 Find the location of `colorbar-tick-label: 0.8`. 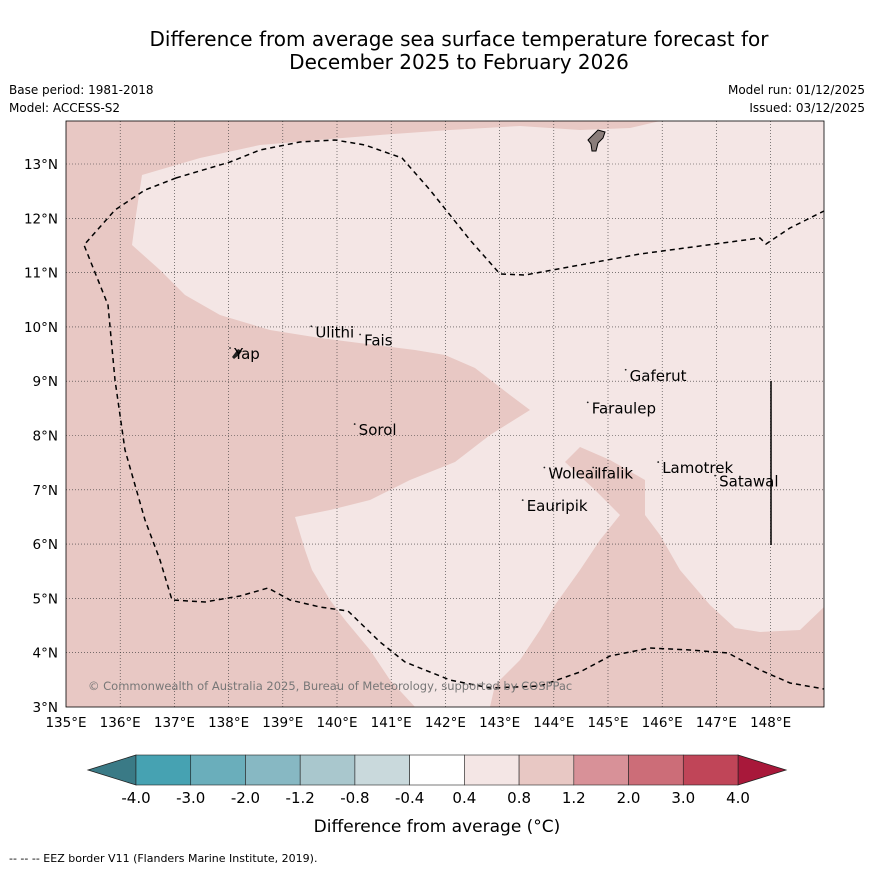

colorbar-tick-label: 0.8 is located at coordinates (519, 798).